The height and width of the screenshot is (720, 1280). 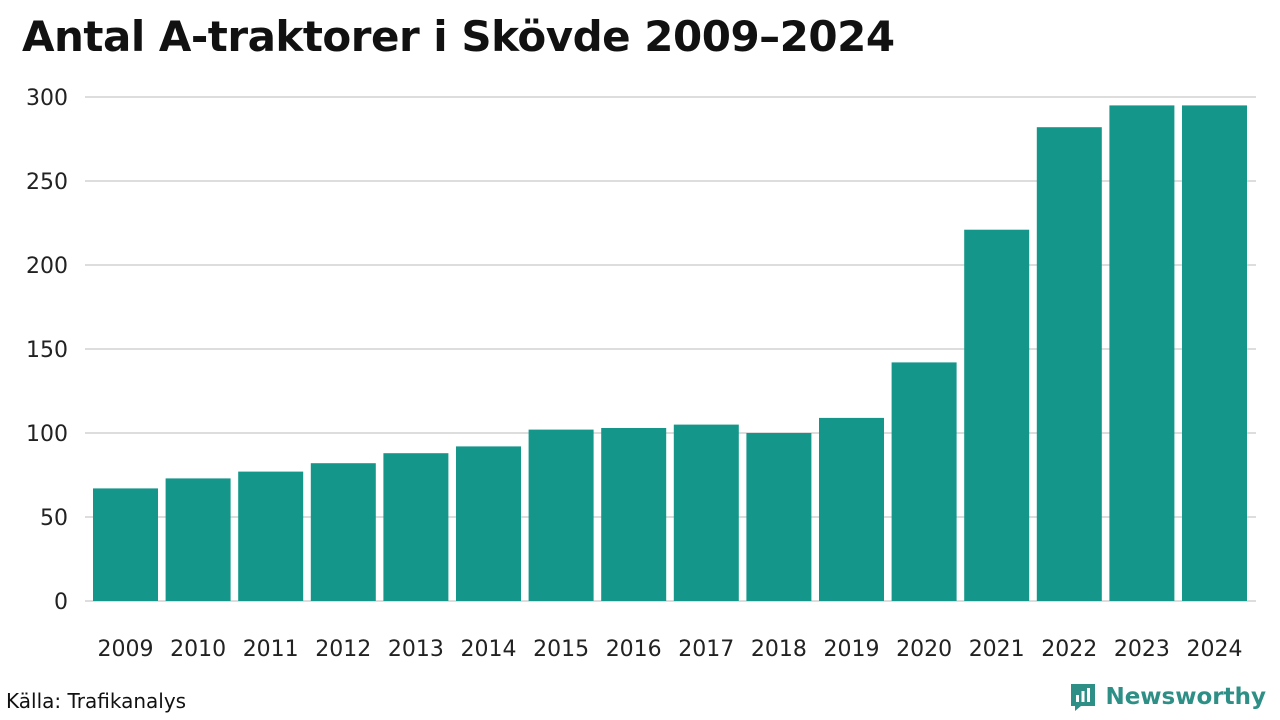 What do you see at coordinates (47, 98) in the screenshot?
I see `y-tick-label: 300` at bounding box center [47, 98].